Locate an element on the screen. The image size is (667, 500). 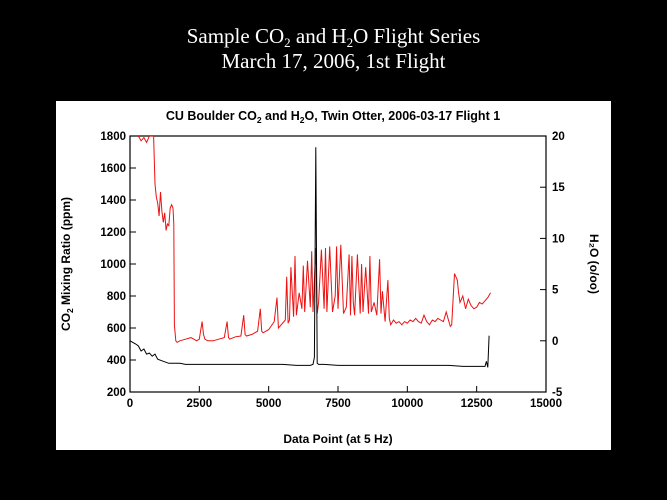
y-right-axis-label: H₂O (o/oo) is located at coordinates (594, 264).